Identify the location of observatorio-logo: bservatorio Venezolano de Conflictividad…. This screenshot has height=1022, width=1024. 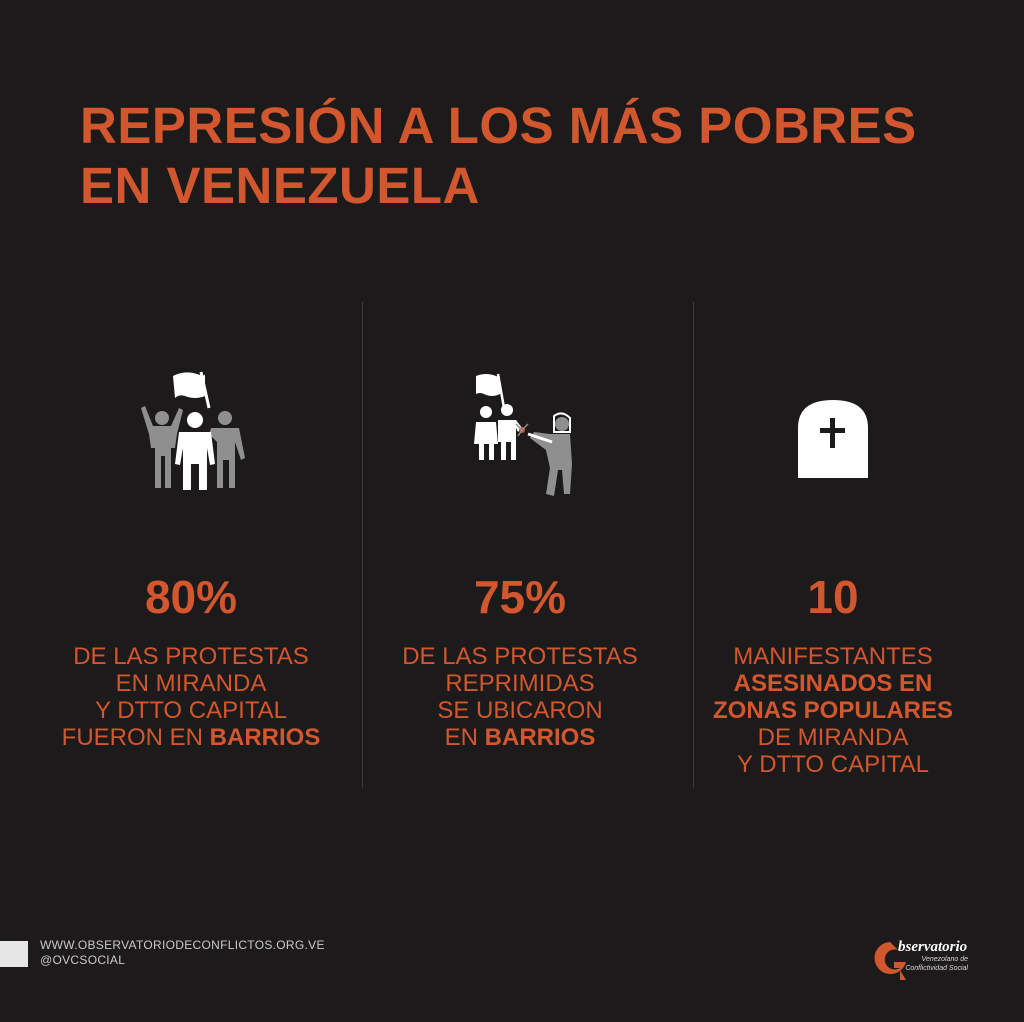
(927, 960).